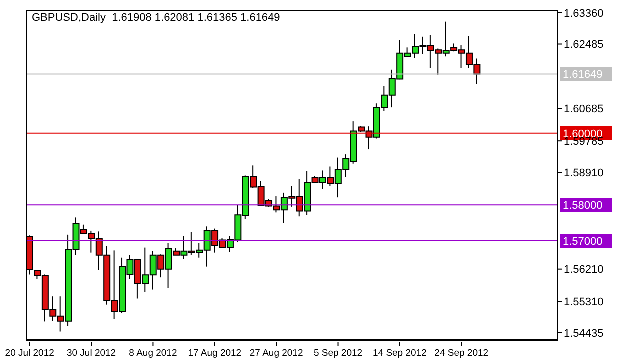  I want to click on x-tick-label: 24 Sep 2012, so click(461, 353).